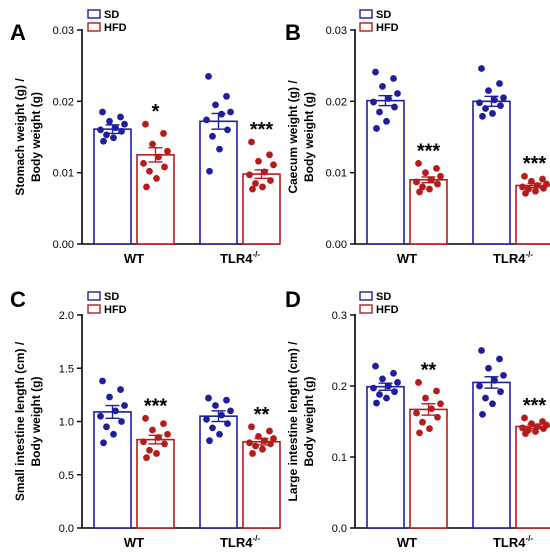 The width and height of the screenshot is (550, 557). I want to click on y-tick-label: 0.00, so click(336, 245).